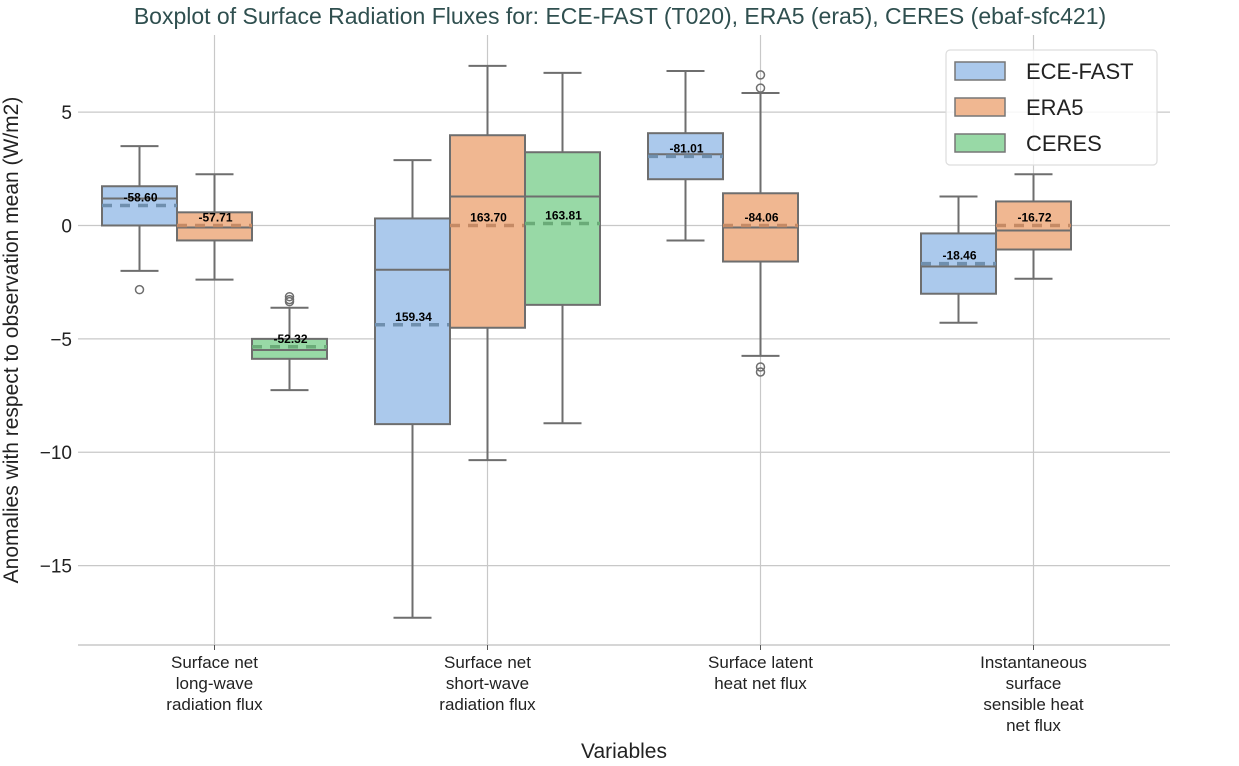 The height and width of the screenshot is (766, 1239). What do you see at coordinates (1033, 662) in the screenshot?
I see `x-tick-label-line: Instantaneous` at bounding box center [1033, 662].